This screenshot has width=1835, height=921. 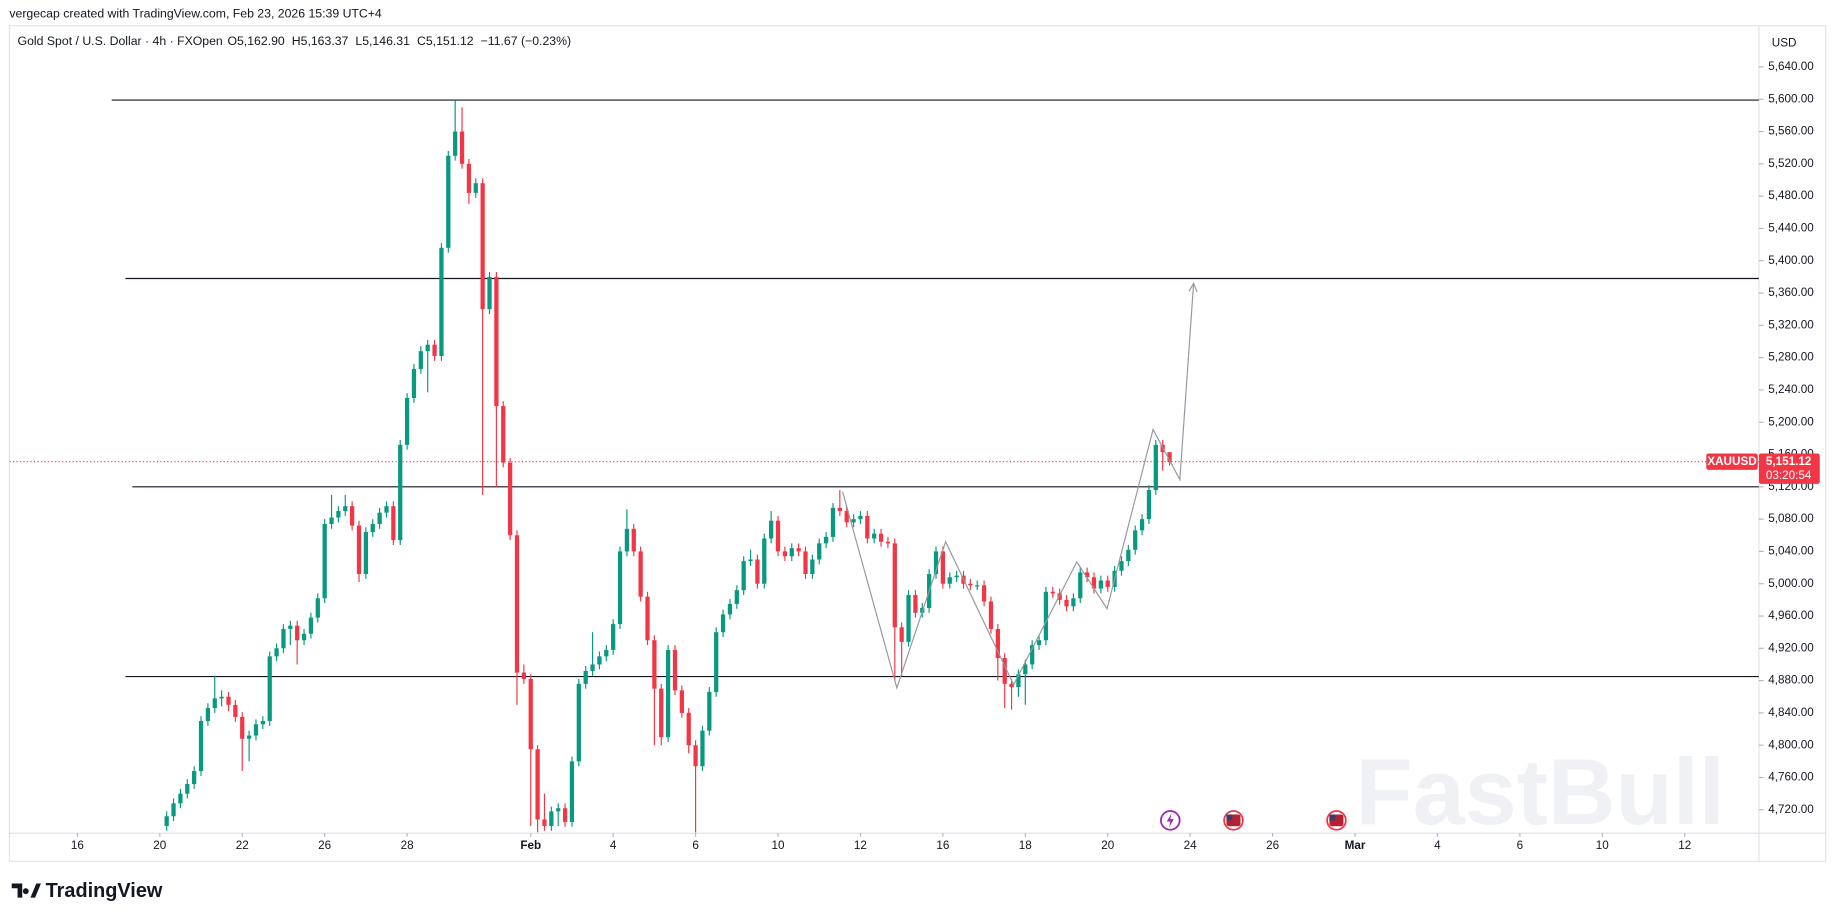 I want to click on y-tick-label: 4,880.00, so click(x=1791, y=680).